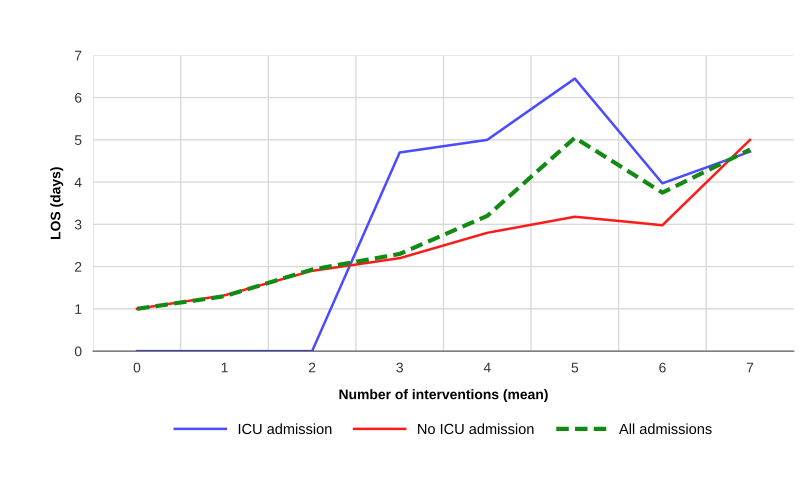 Image resolution: width=810 pixels, height=481 pixels. I want to click on y-tick-label: 7, so click(78, 55).